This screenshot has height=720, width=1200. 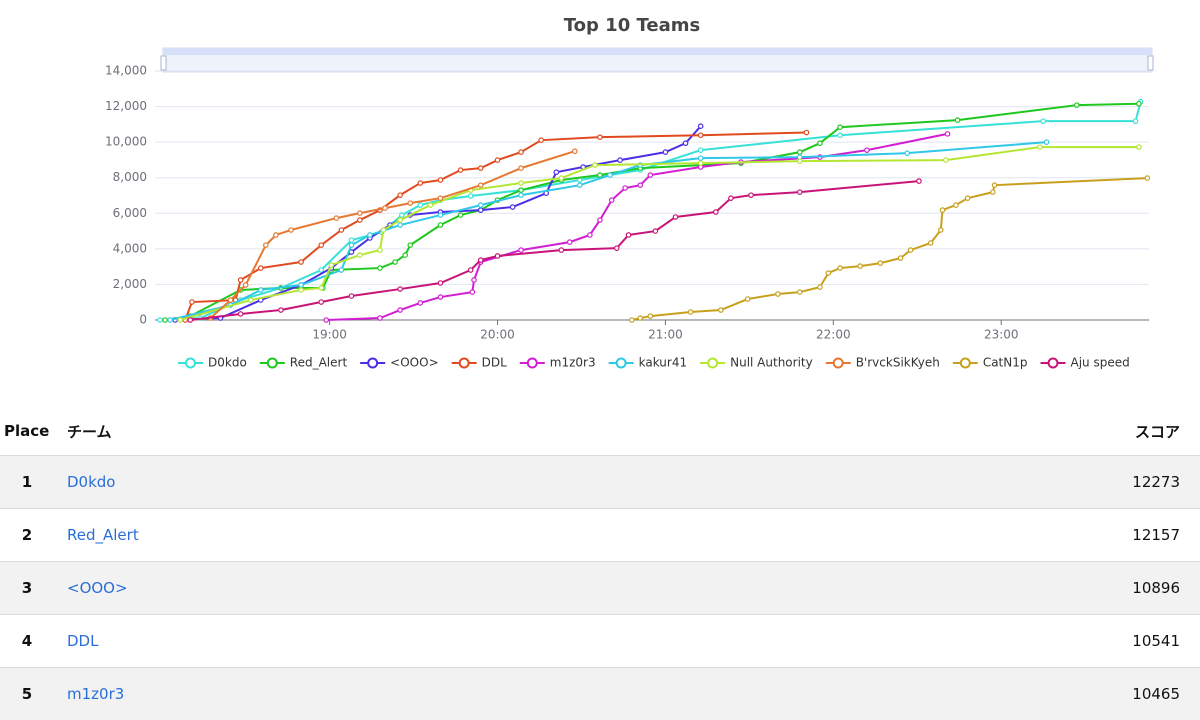 I want to click on table-row: 3<OOO>10896, so click(x=600, y=588).